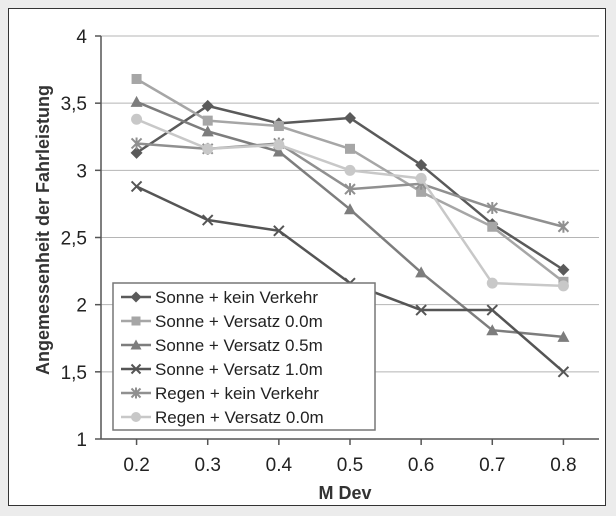 This screenshot has width=616, height=516. What do you see at coordinates (74, 373) in the screenshot?
I see `y-tick-label: 1,5` at bounding box center [74, 373].